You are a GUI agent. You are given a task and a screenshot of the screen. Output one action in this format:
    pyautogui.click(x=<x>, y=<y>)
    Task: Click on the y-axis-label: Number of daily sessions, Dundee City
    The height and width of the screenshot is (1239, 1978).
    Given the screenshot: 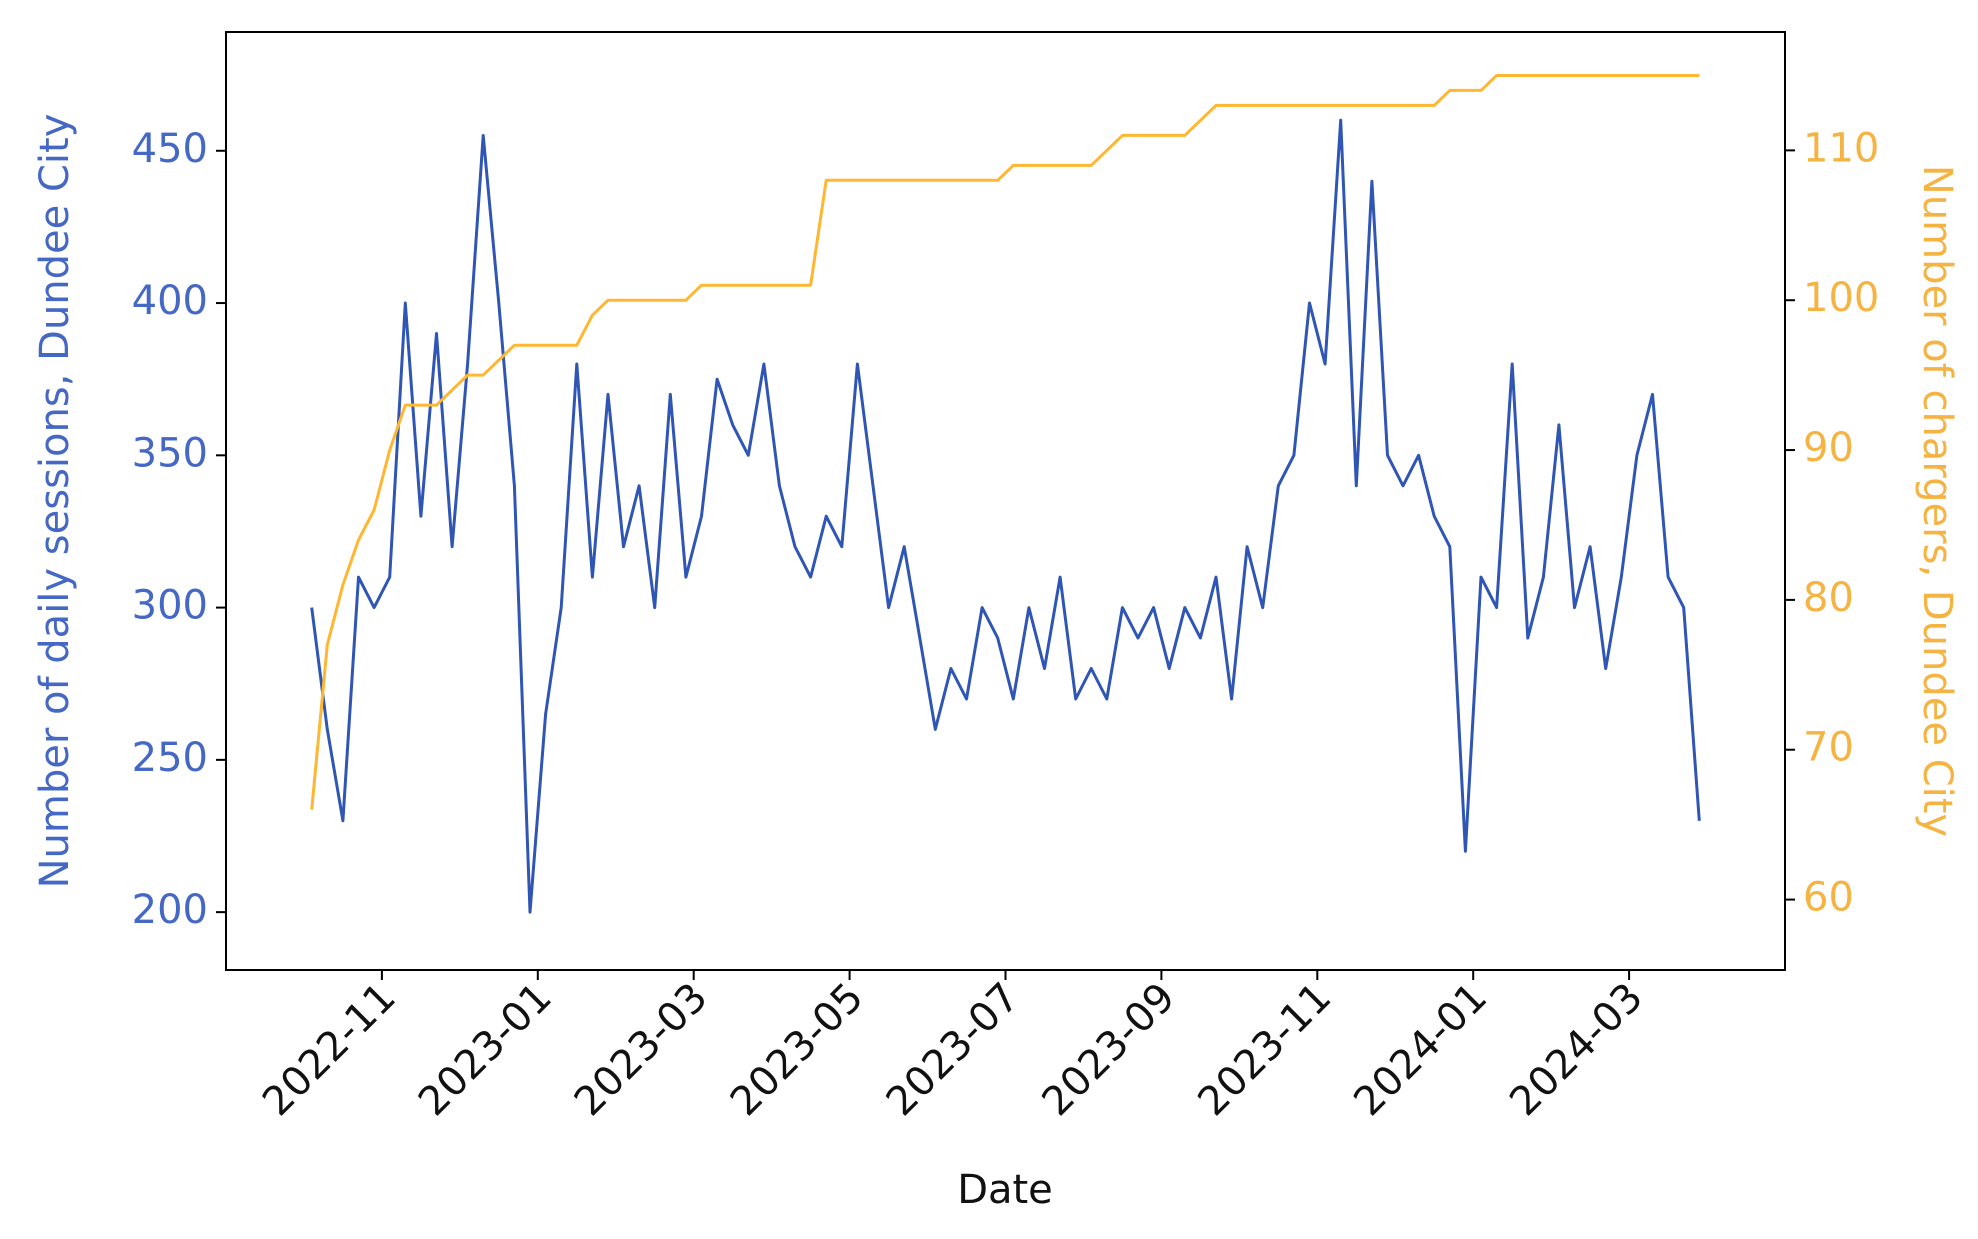 What is the action you would take?
    pyautogui.click(x=55, y=501)
    